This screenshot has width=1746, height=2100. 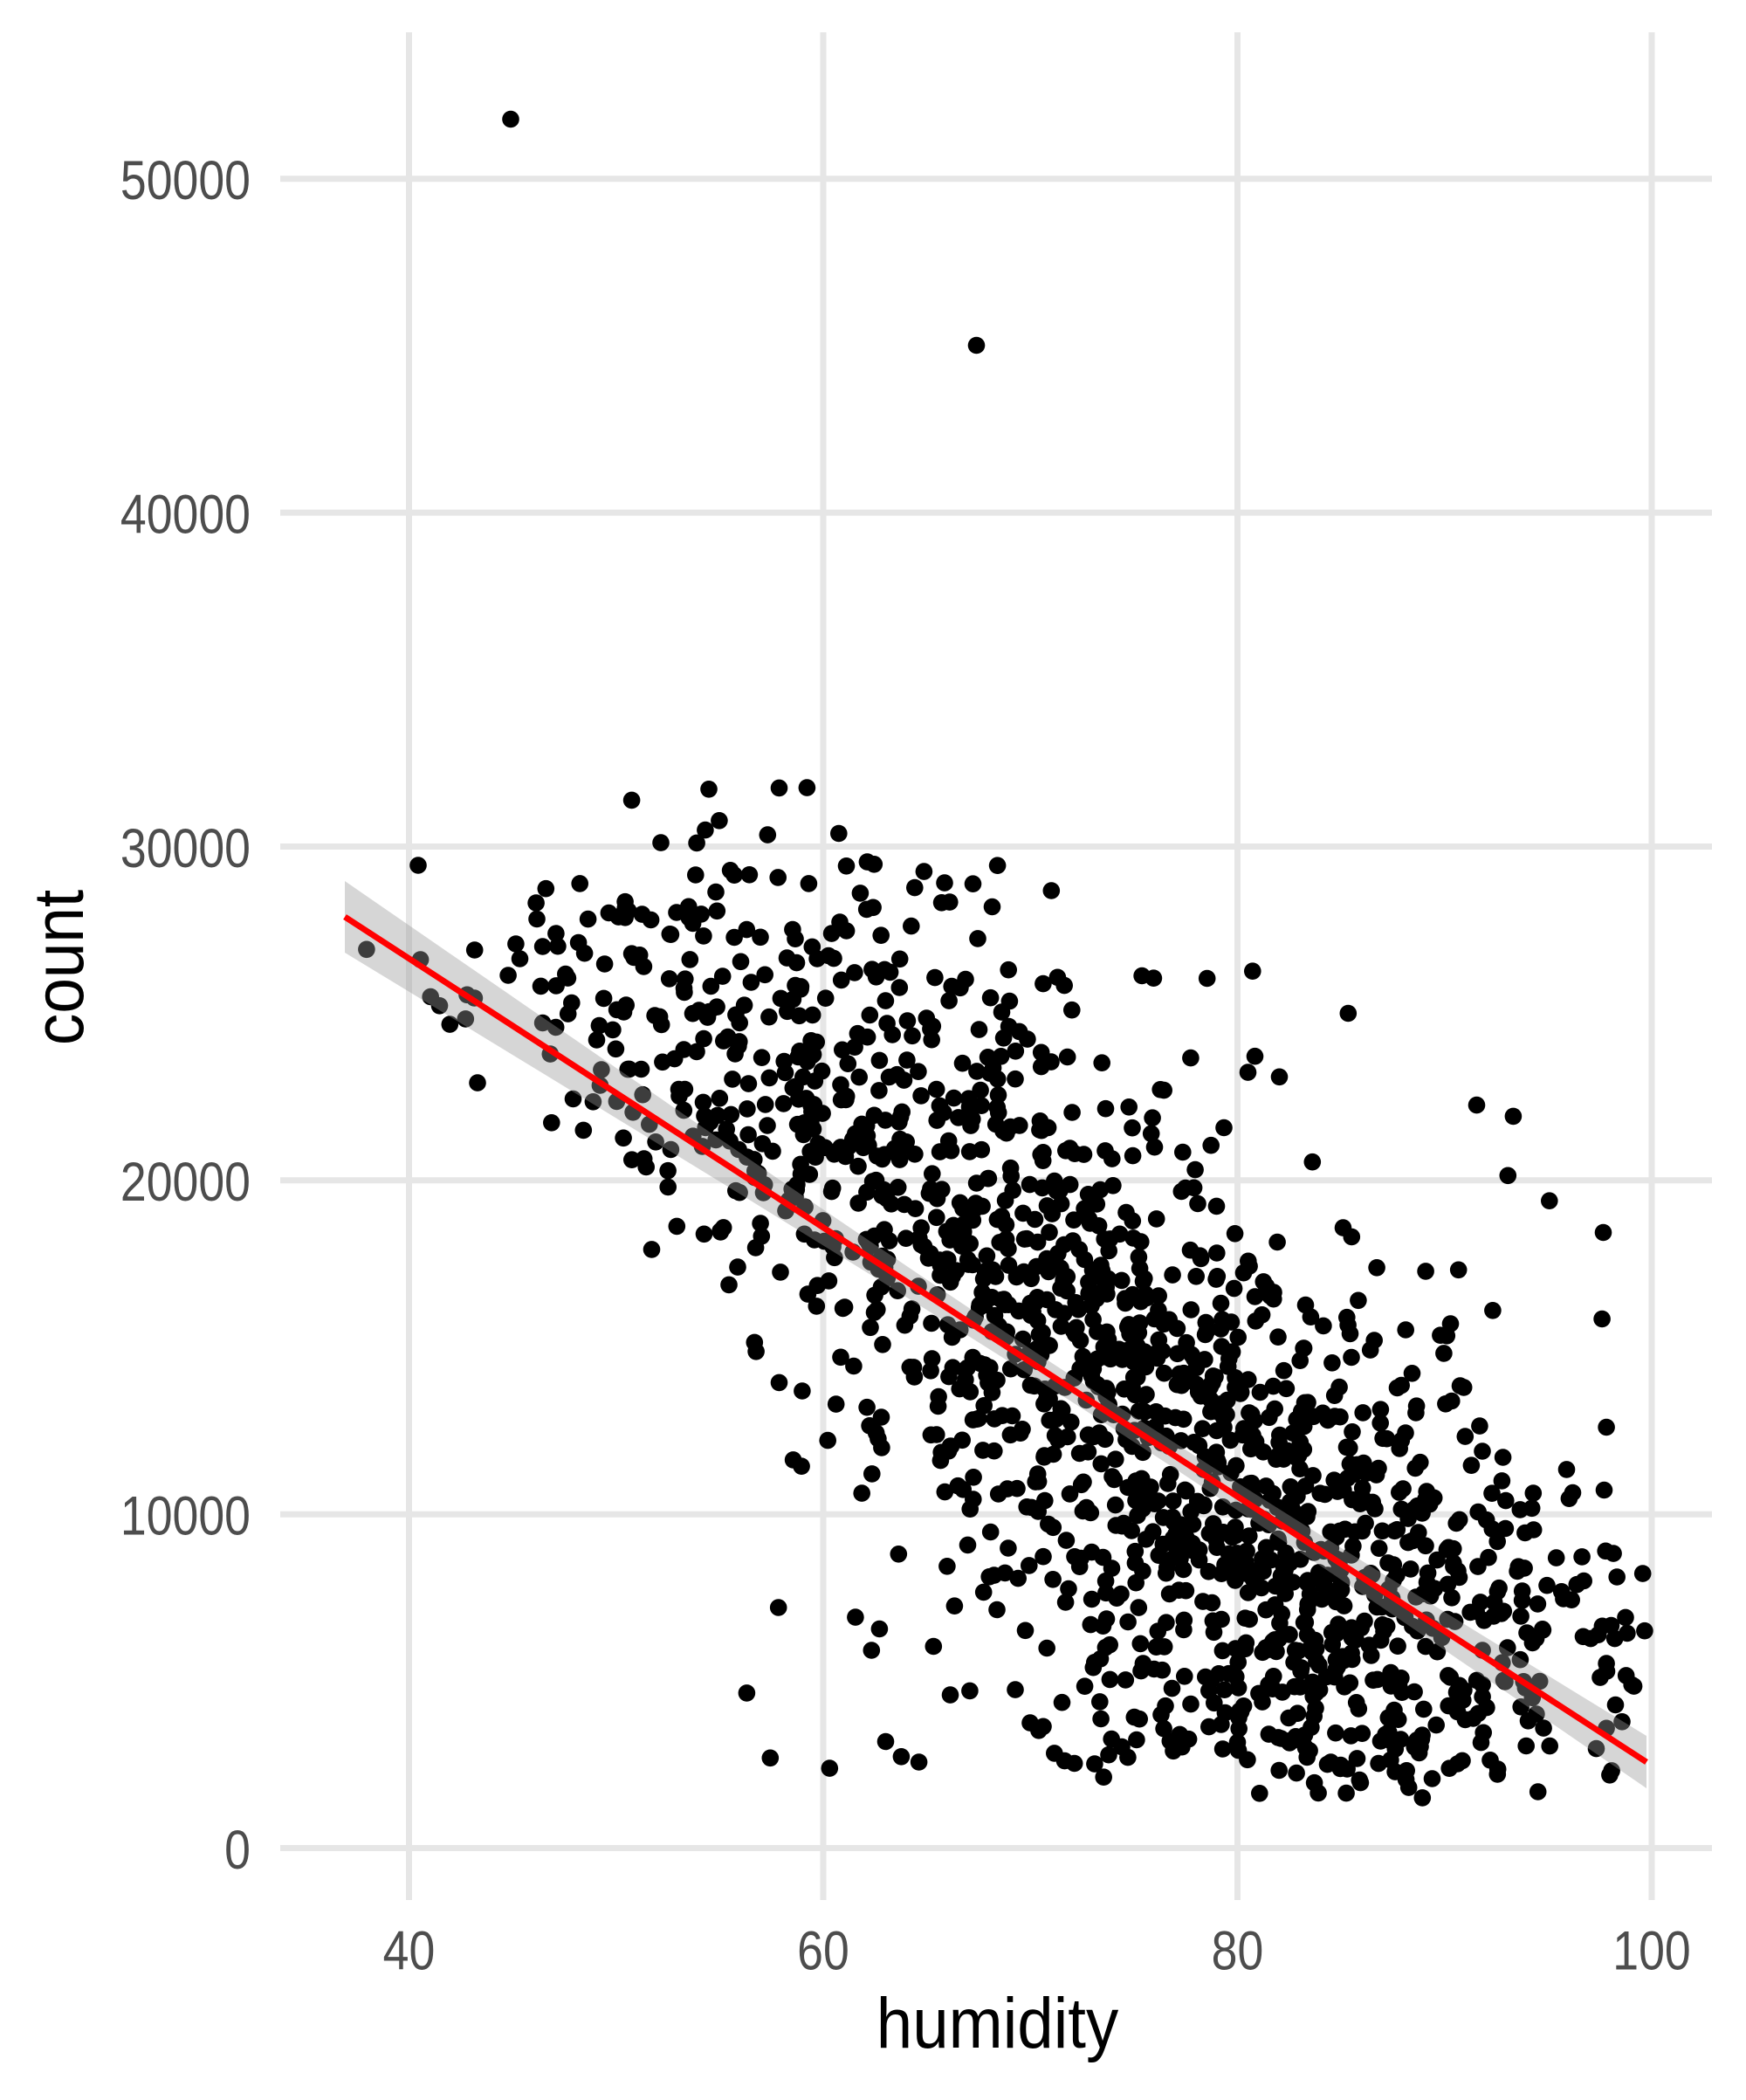 I want to click on svg-text: 40, so click(x=409, y=1950).